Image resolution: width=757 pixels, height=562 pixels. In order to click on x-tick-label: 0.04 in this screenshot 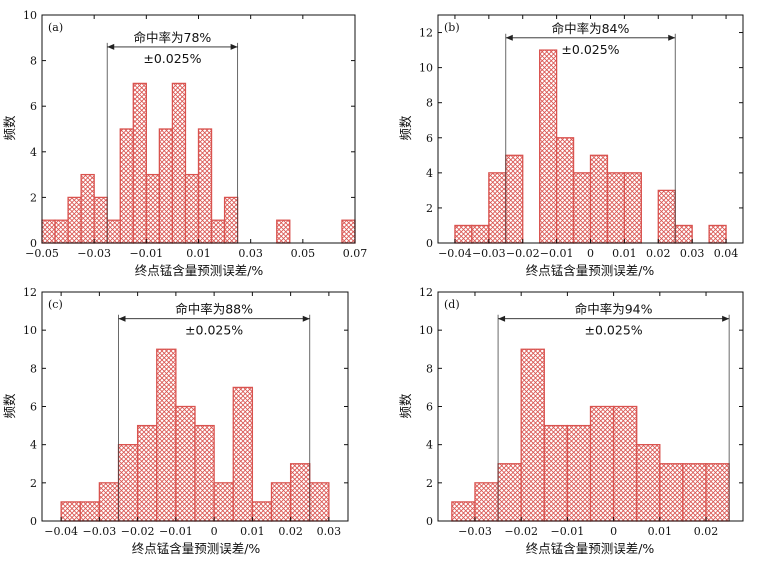, I will do `click(726, 253)`.